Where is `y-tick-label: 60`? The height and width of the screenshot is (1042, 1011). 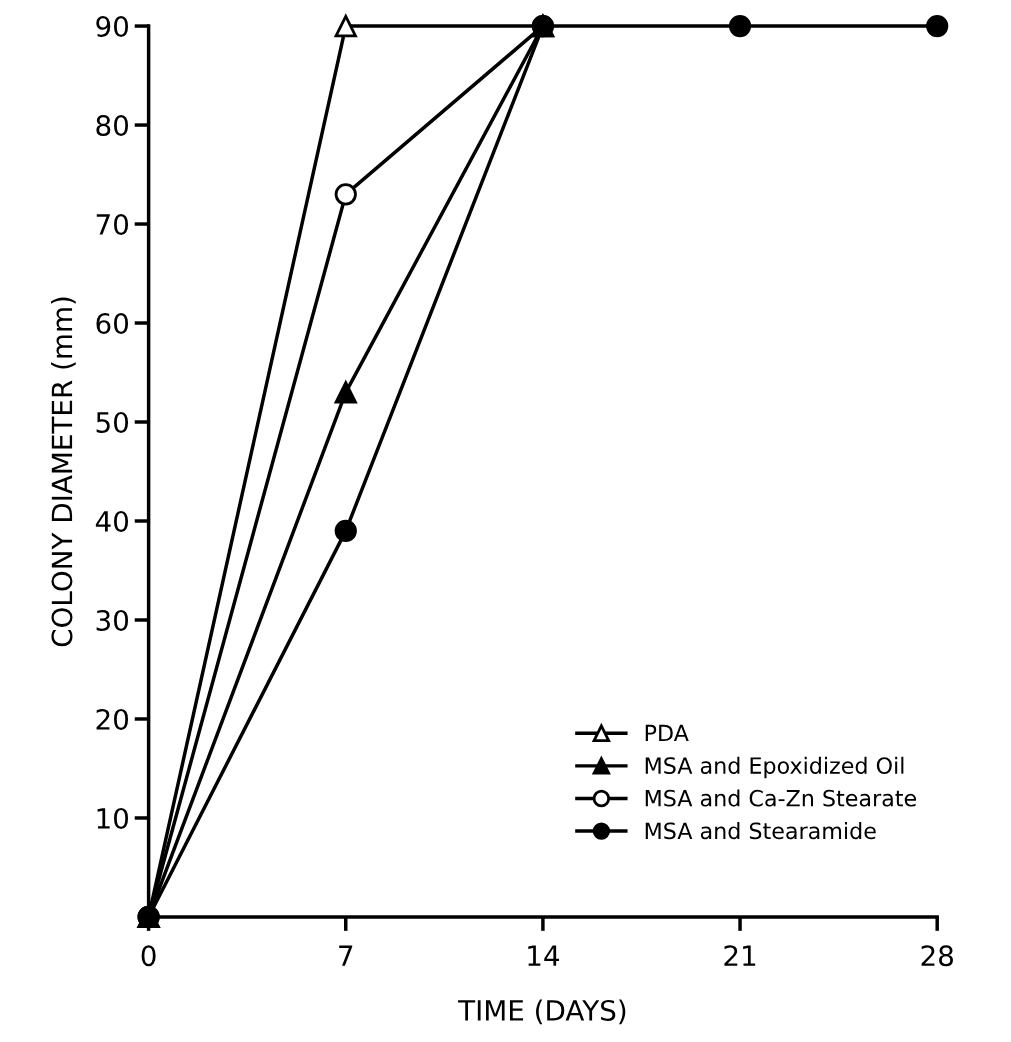 y-tick-label: 60 is located at coordinates (112, 323).